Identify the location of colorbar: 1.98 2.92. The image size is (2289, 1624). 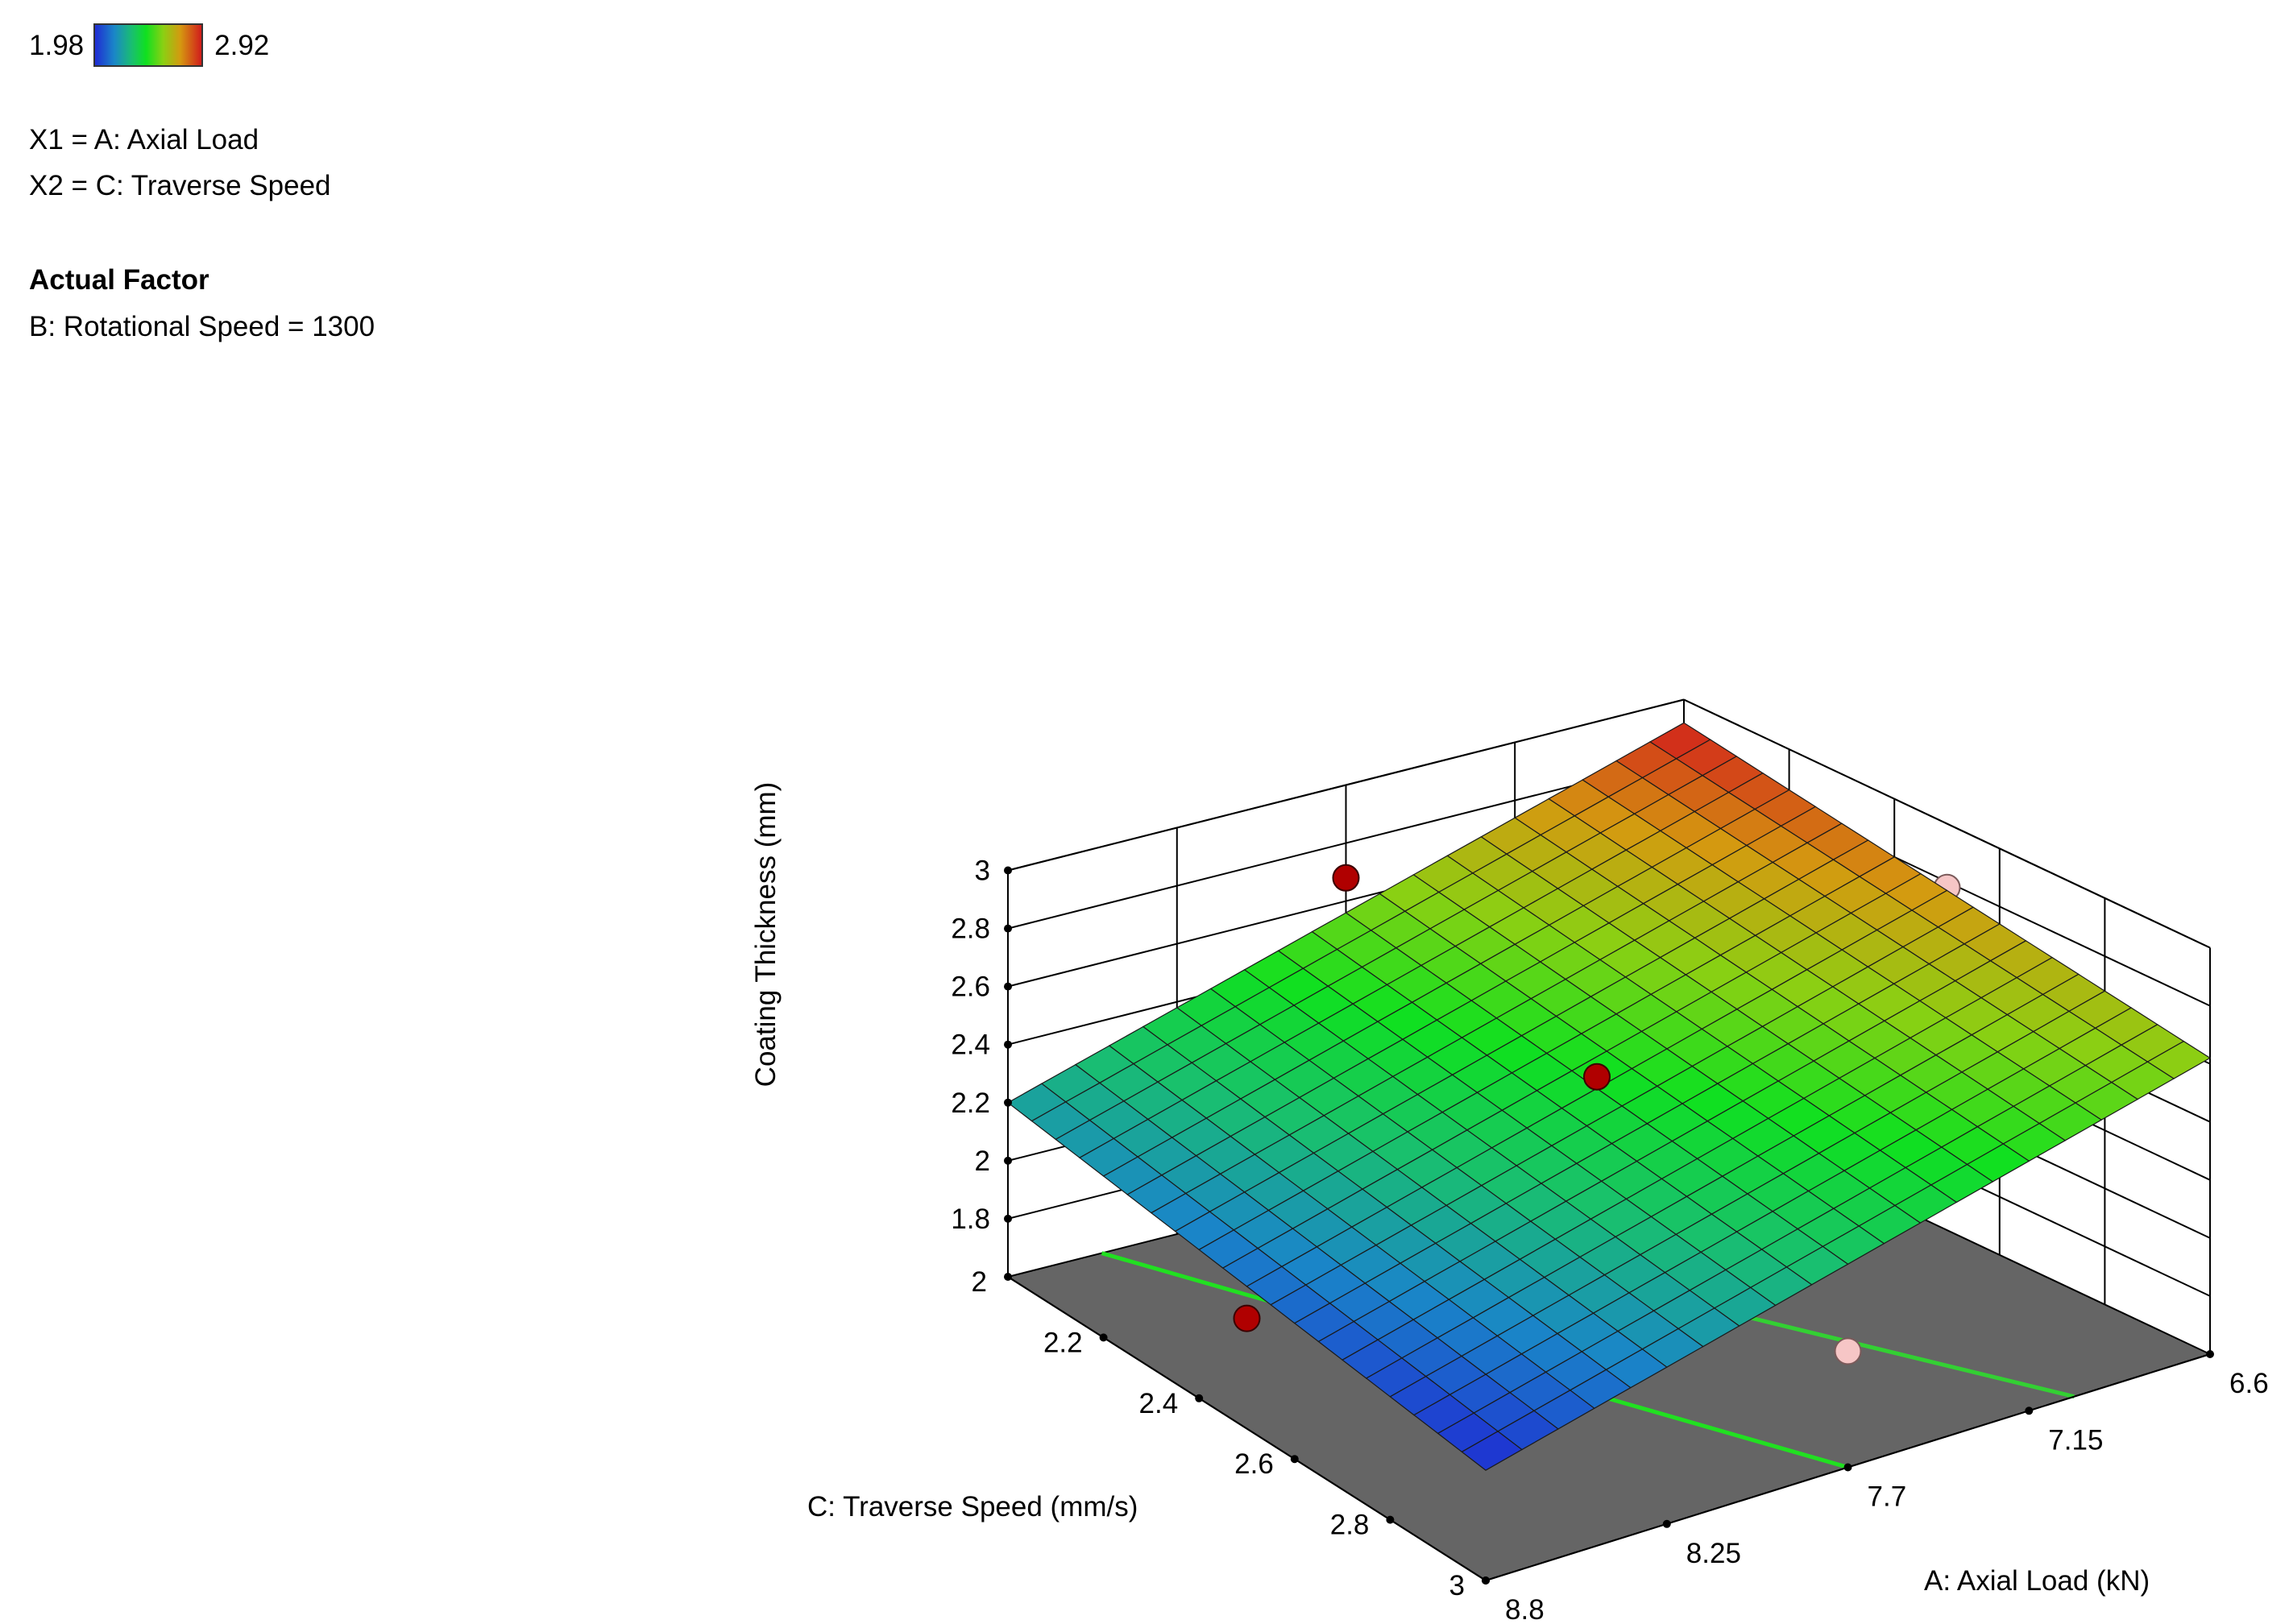
(149, 46).